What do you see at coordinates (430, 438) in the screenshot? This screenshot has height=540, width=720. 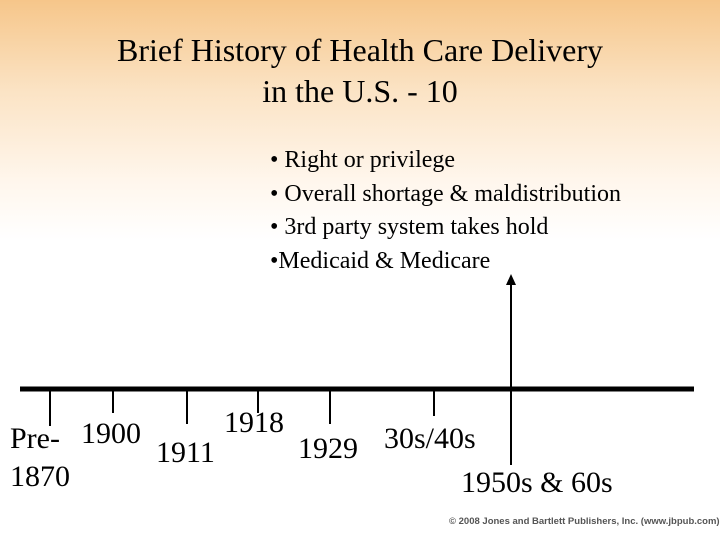 I see `label-30s-40s: 30s/40s` at bounding box center [430, 438].